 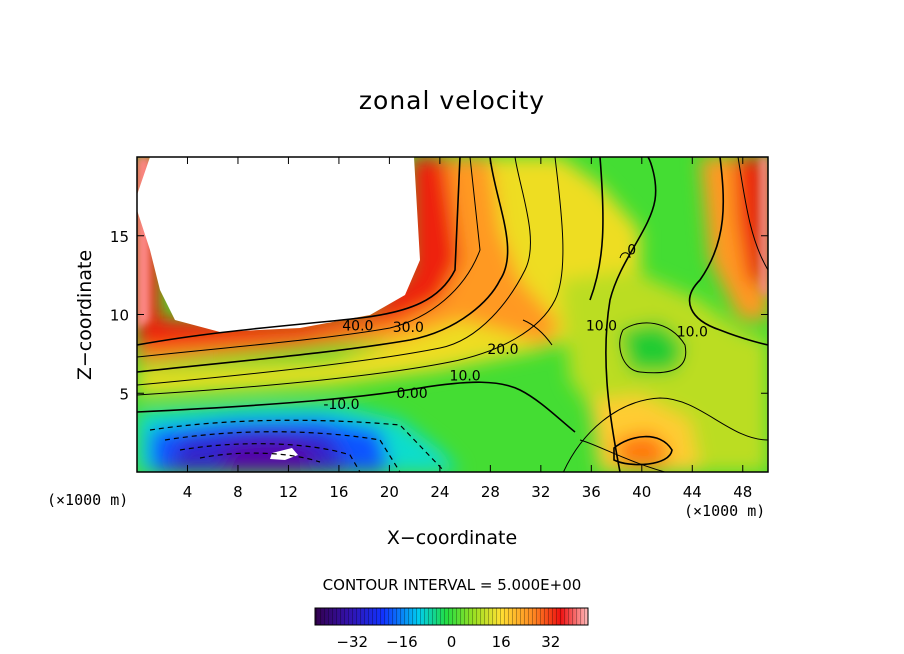 What do you see at coordinates (341, 405) in the screenshot?
I see `contour-label: -10.0` at bounding box center [341, 405].